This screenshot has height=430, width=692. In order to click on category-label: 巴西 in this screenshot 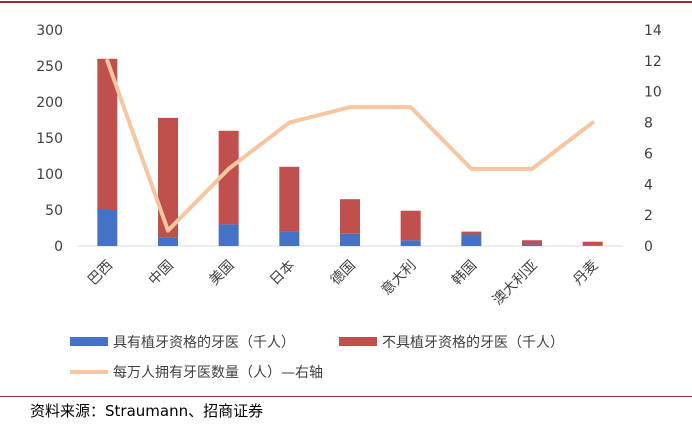, I will do `click(100, 273)`.